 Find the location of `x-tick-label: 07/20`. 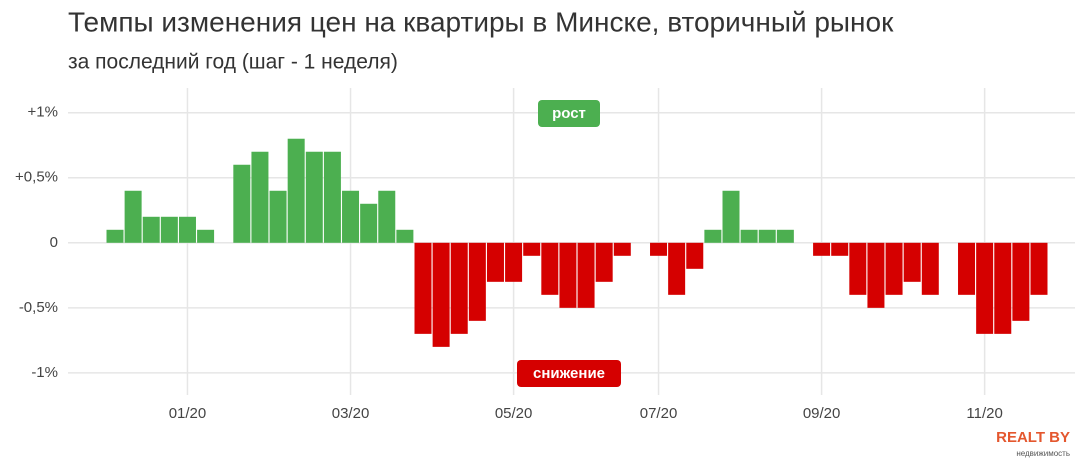

x-tick-label: 07/20 is located at coordinates (659, 413).